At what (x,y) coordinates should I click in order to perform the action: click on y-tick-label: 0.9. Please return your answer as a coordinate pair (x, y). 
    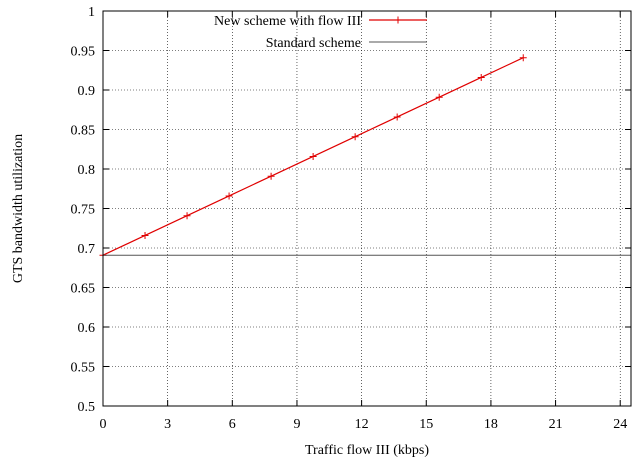
    Looking at the image, I should click on (87, 91).